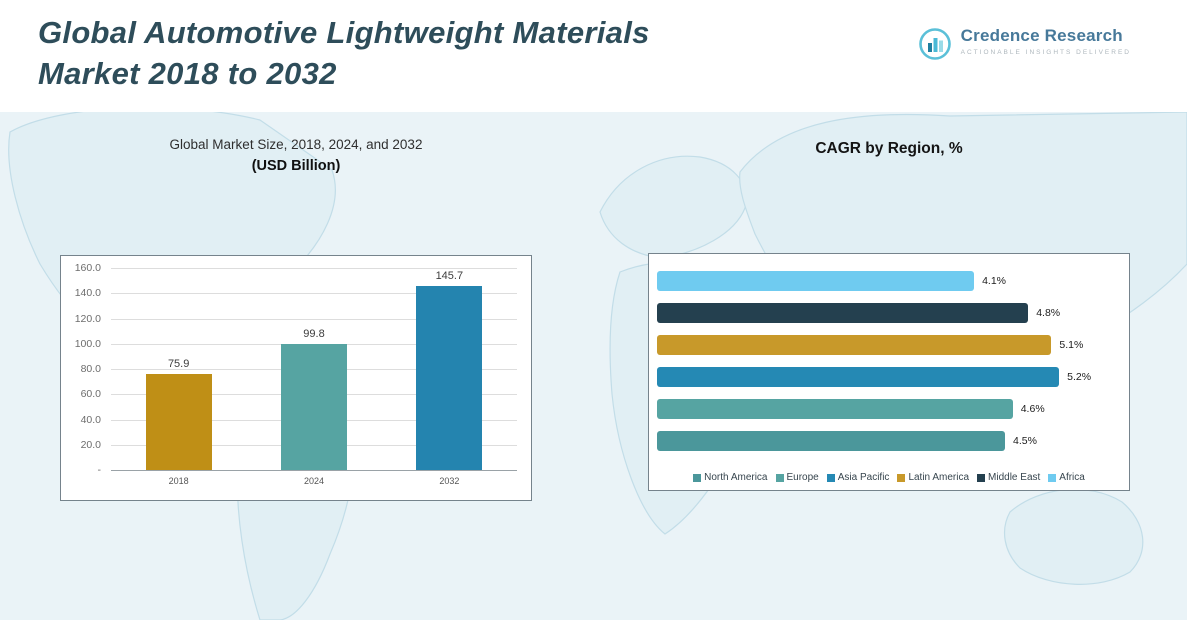  I want to click on legend-label: North America, so click(736, 477).